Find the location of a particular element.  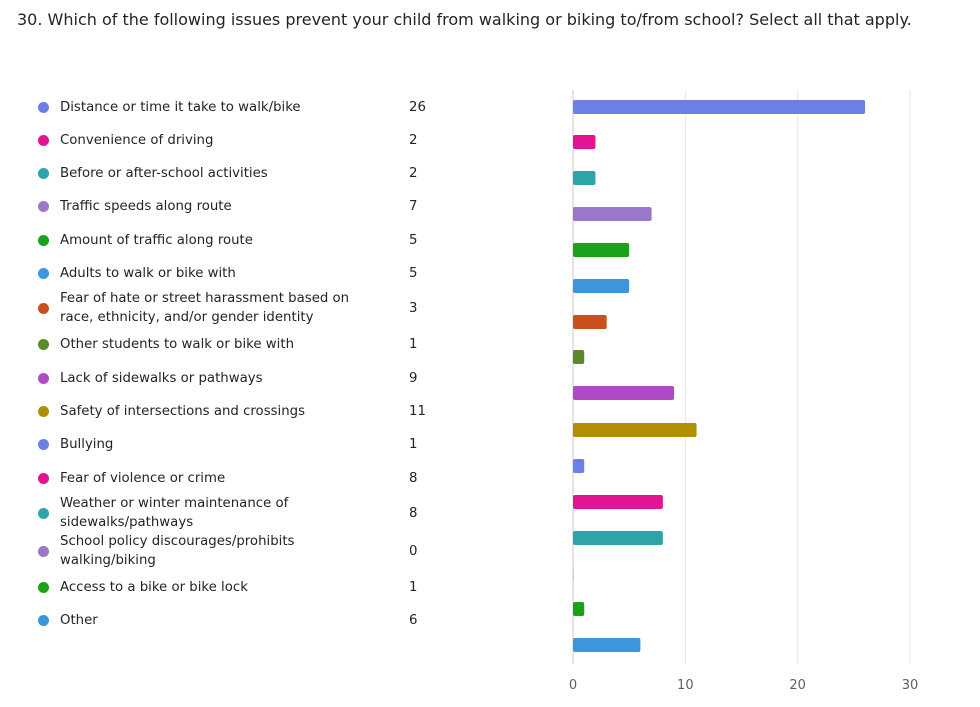

legend-label: Fear of violence or crime is located at coordinates (143, 478).